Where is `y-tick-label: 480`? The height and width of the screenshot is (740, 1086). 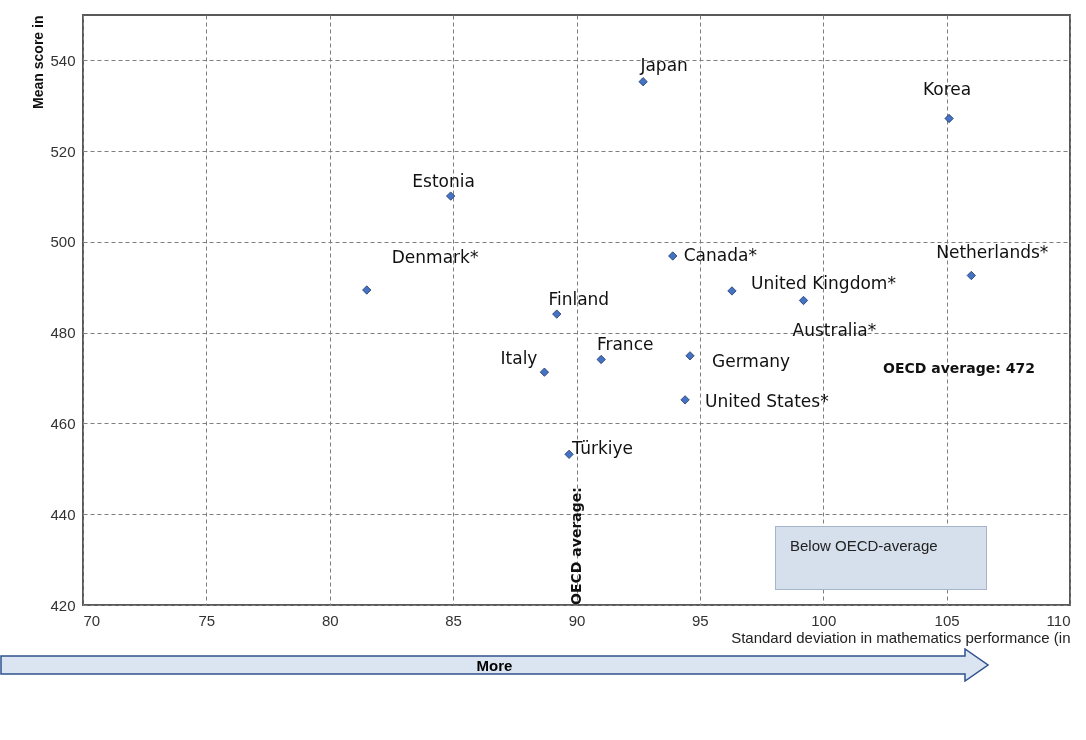 y-tick-label: 480 is located at coordinates (63, 333).